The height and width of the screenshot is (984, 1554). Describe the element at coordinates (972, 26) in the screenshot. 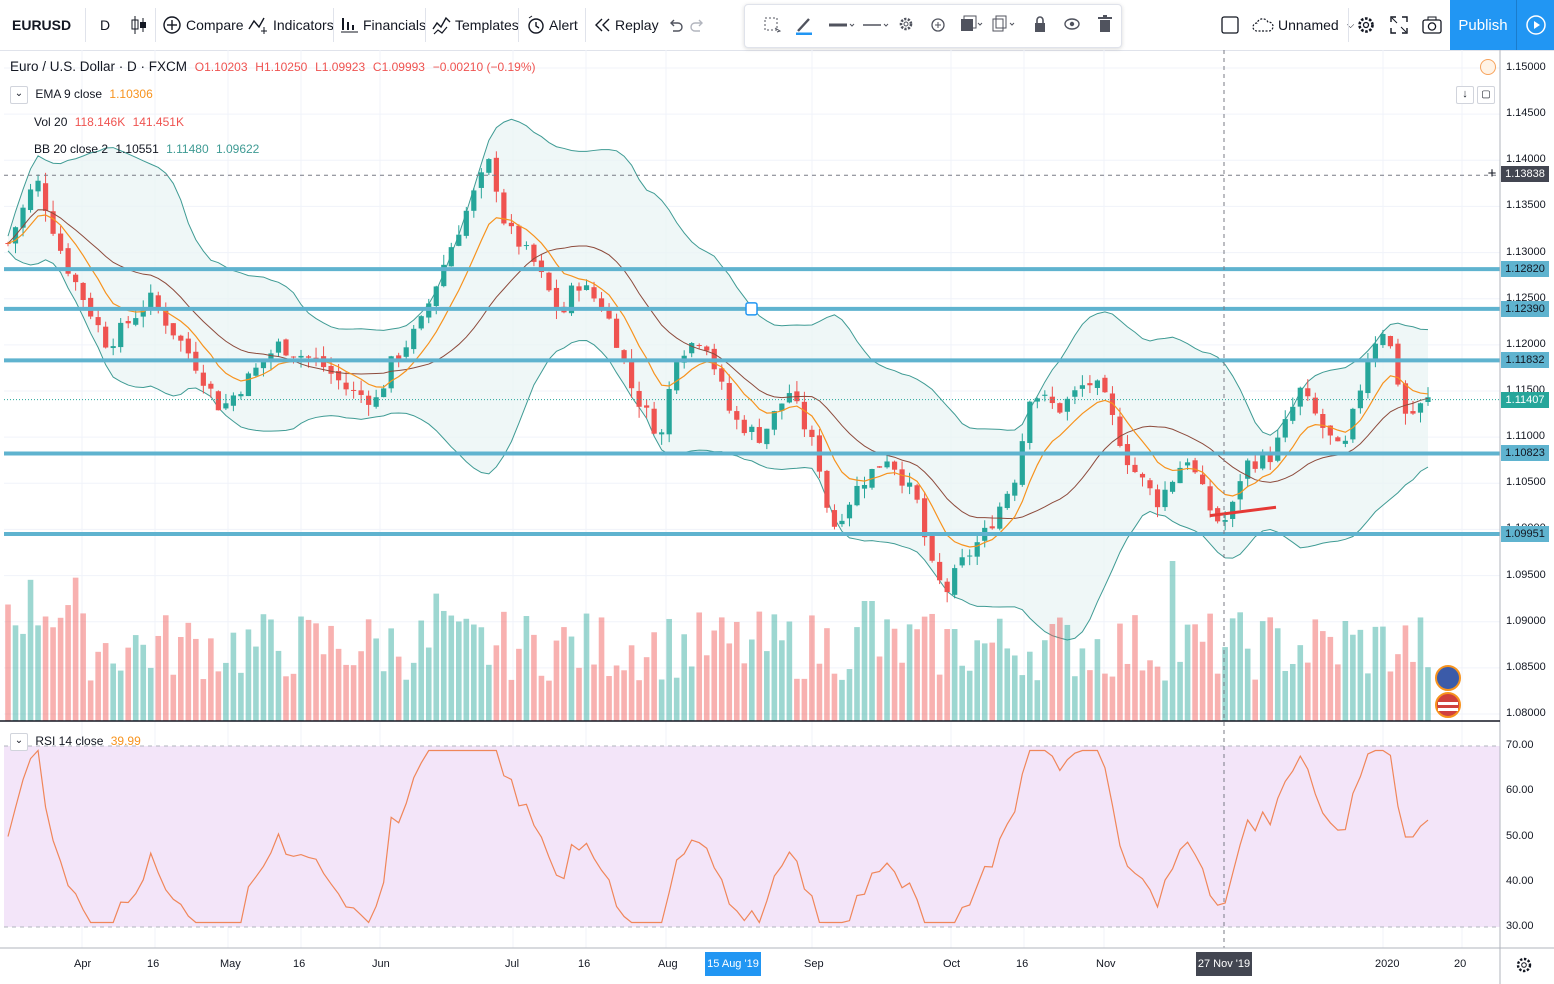

I see `visual-order-icon` at that location.